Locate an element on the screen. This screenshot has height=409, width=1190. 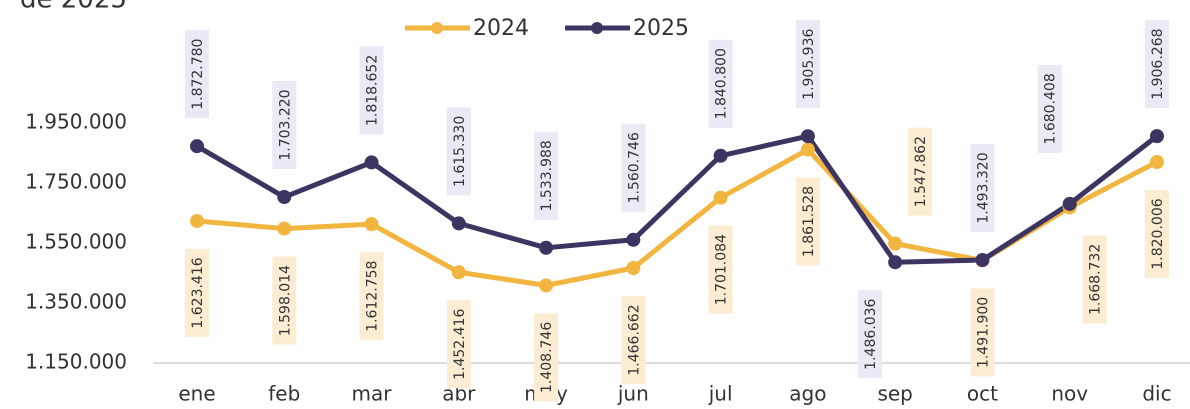
data-label: 1.703.220 is located at coordinates (284, 125).